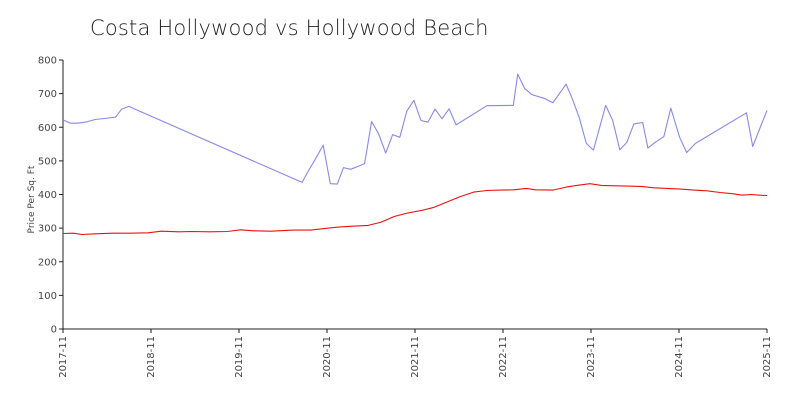 The width and height of the screenshot is (800, 400). I want to click on x-tick-label: 2023-11, so click(591, 357).